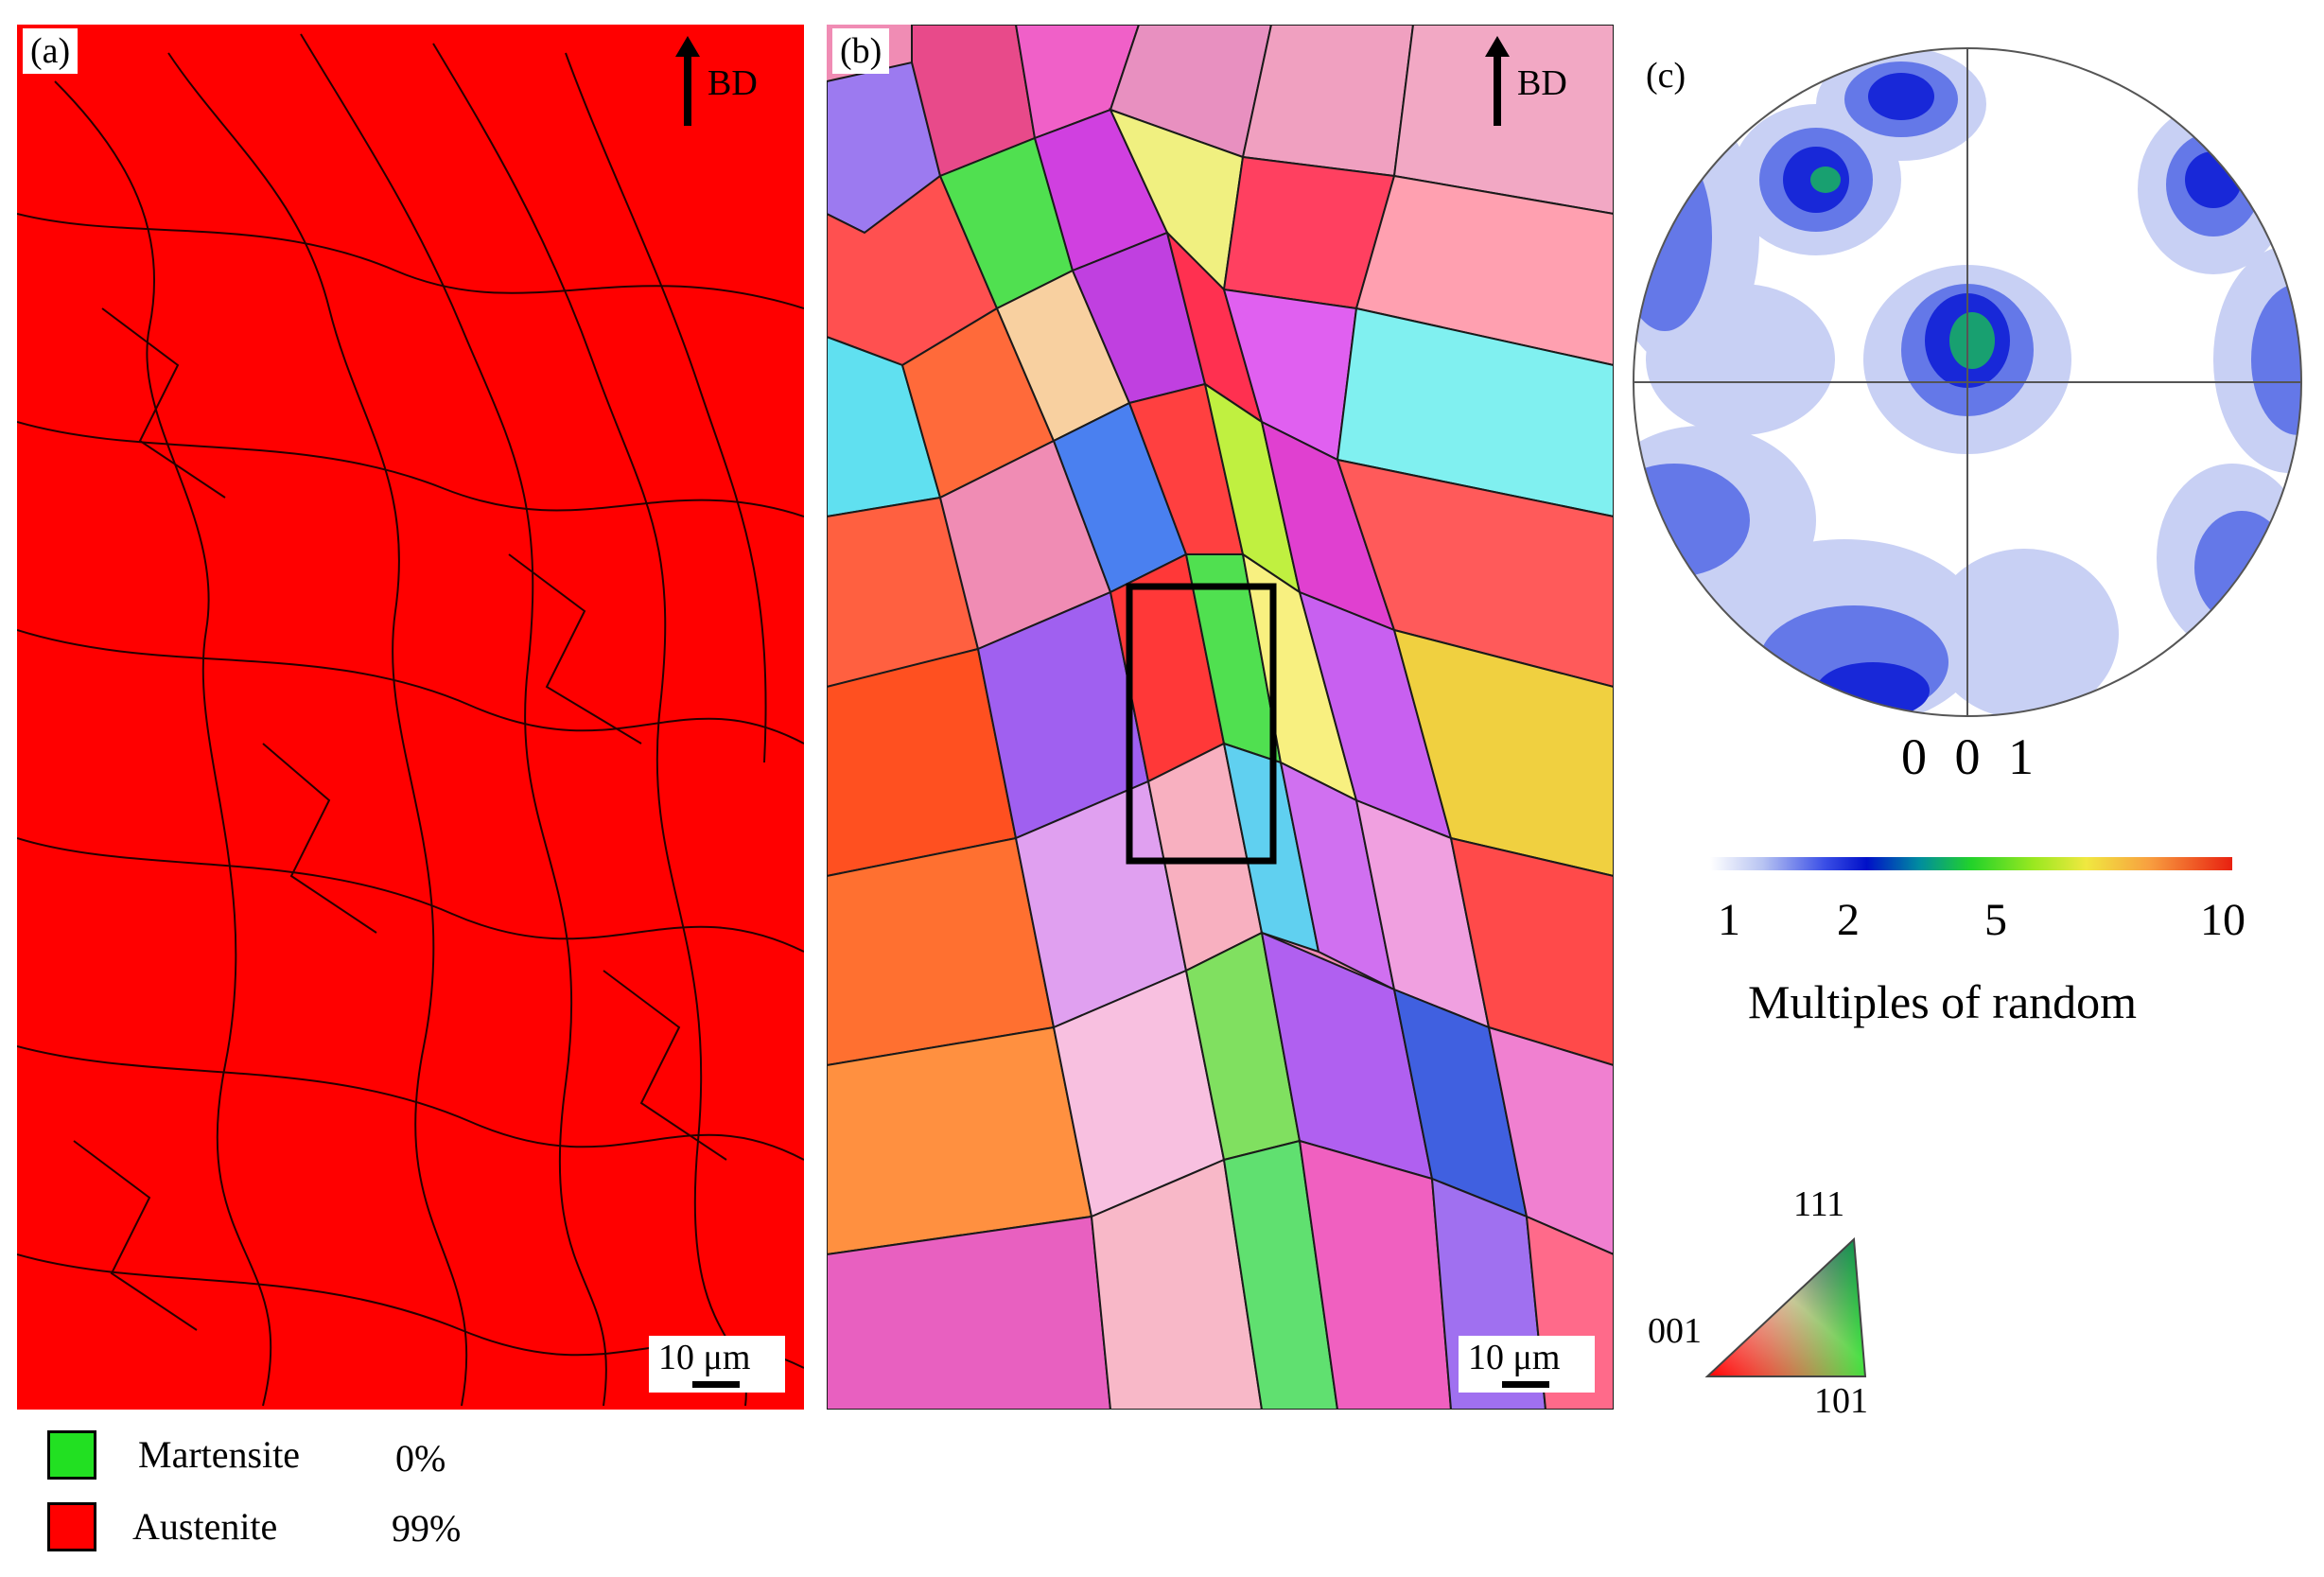 The image size is (2324, 1577). Describe the element at coordinates (1848, 920) in the screenshot. I see `colorbar-tick: 2` at that location.